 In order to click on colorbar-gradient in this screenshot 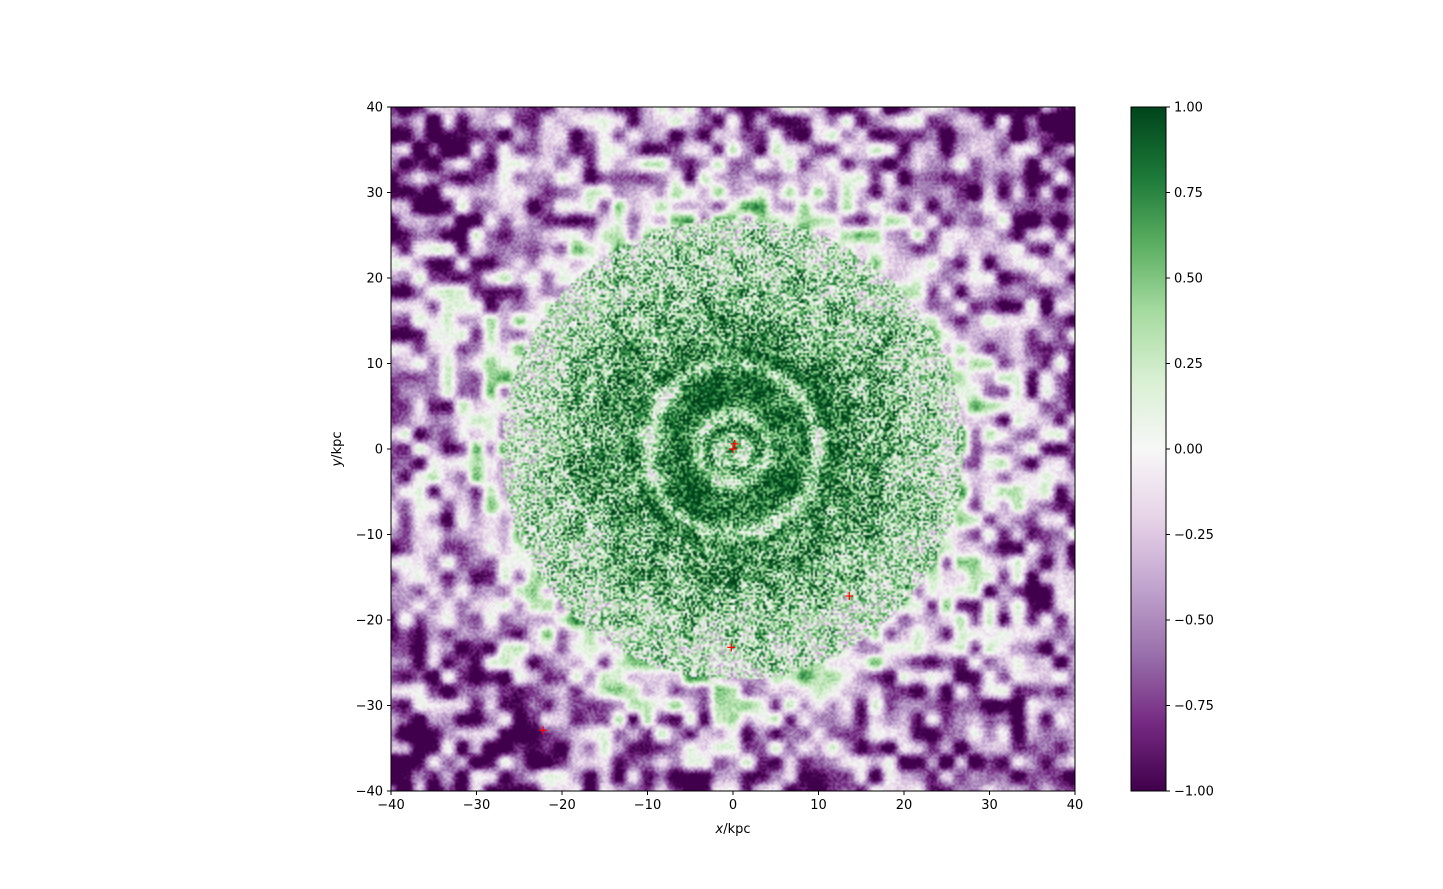, I will do `click(1148, 449)`.